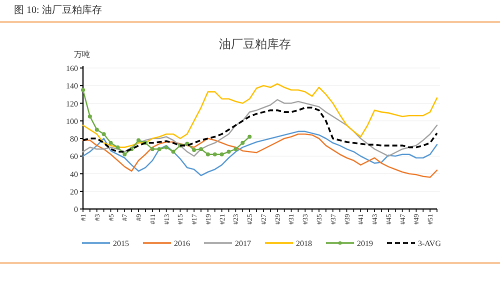 The width and height of the screenshot is (500, 291). What do you see at coordinates (74, 191) in the screenshot?
I see `y-tick-label: 20` at bounding box center [74, 191].